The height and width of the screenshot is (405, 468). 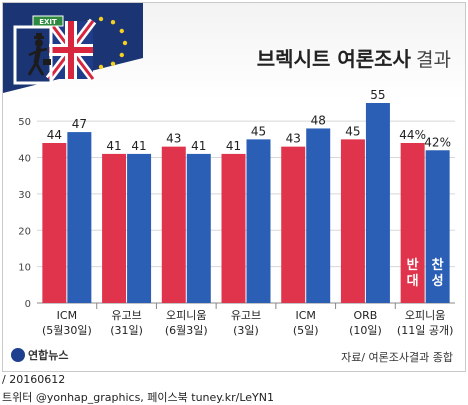 I want to click on legend-for-char: 성, so click(x=438, y=281).